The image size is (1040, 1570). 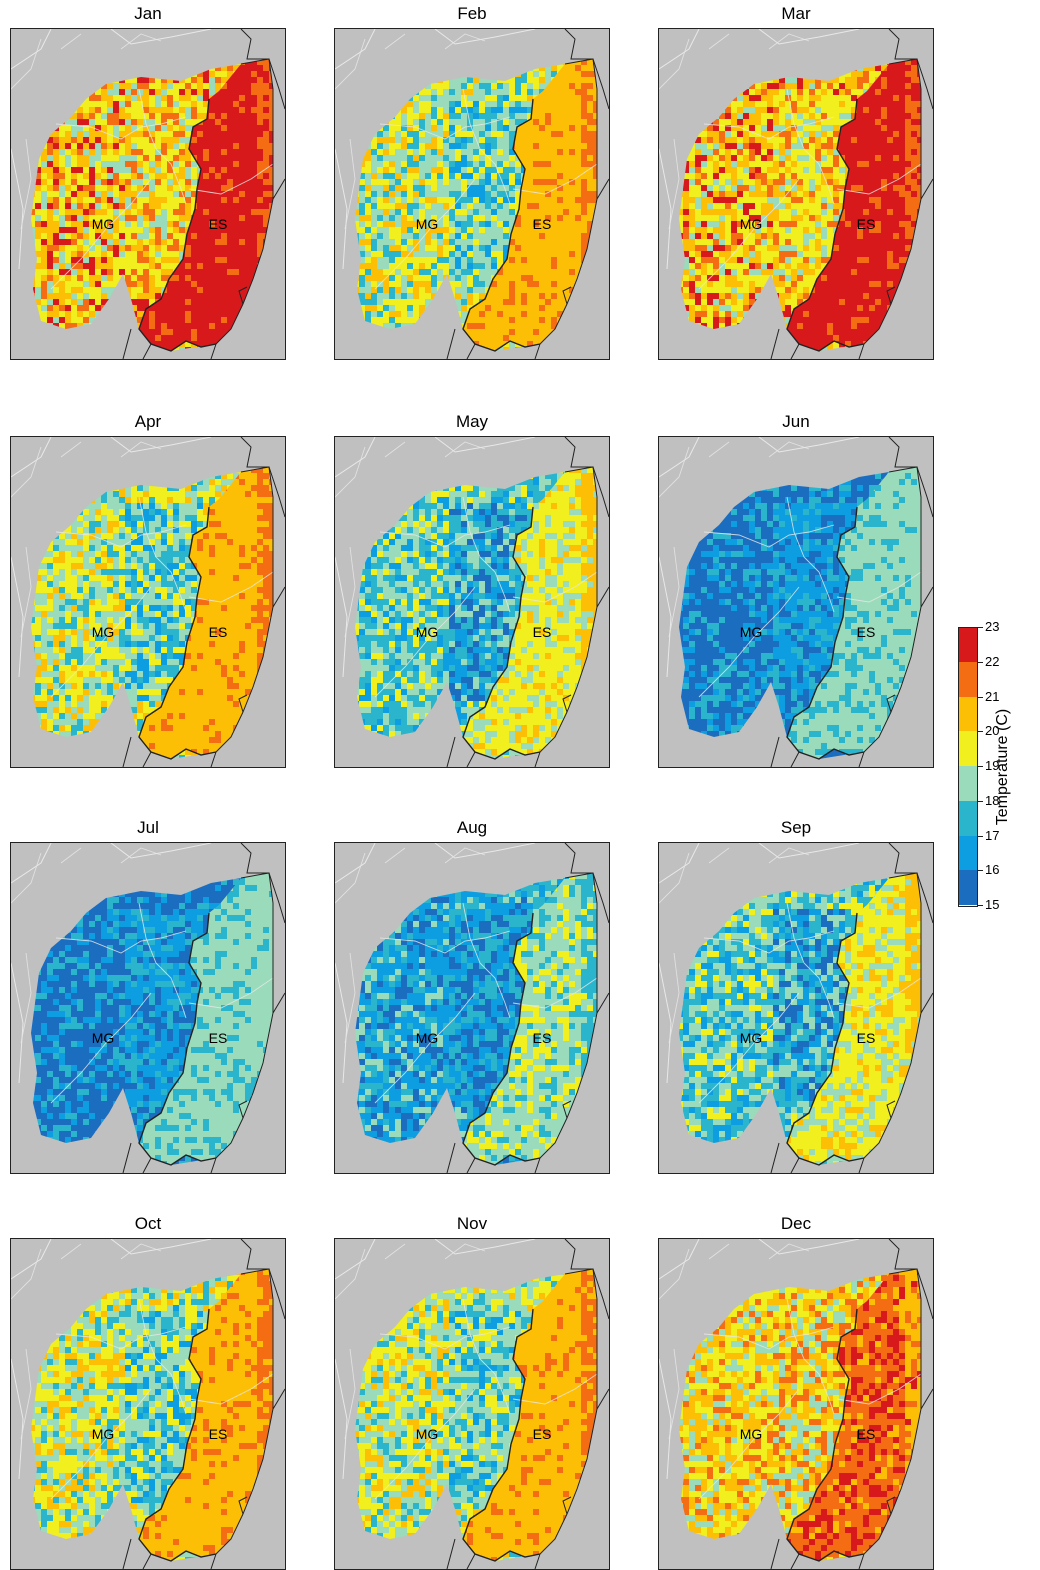 What do you see at coordinates (992, 627) in the screenshot?
I see `colorbar-tick-label: 23` at bounding box center [992, 627].